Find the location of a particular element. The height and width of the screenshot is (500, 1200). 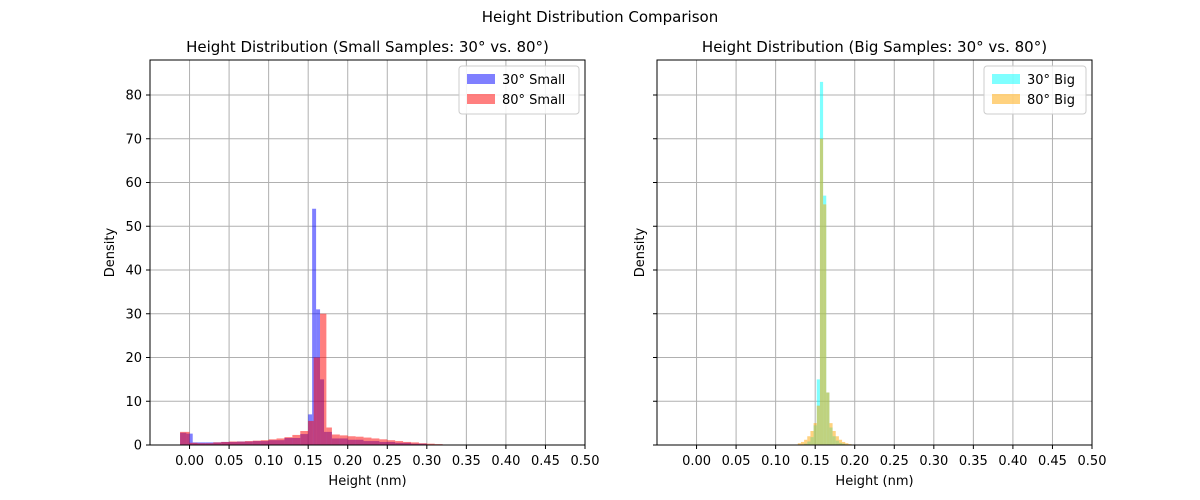

series-2-bars is located at coordinates (317, 379).